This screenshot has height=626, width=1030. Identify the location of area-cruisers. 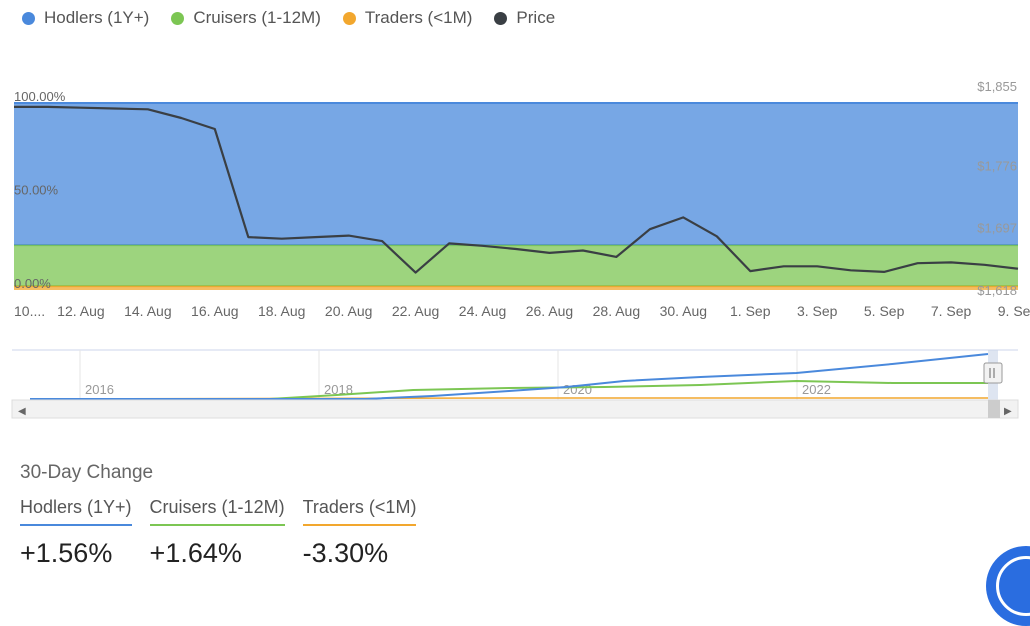
(516, 266).